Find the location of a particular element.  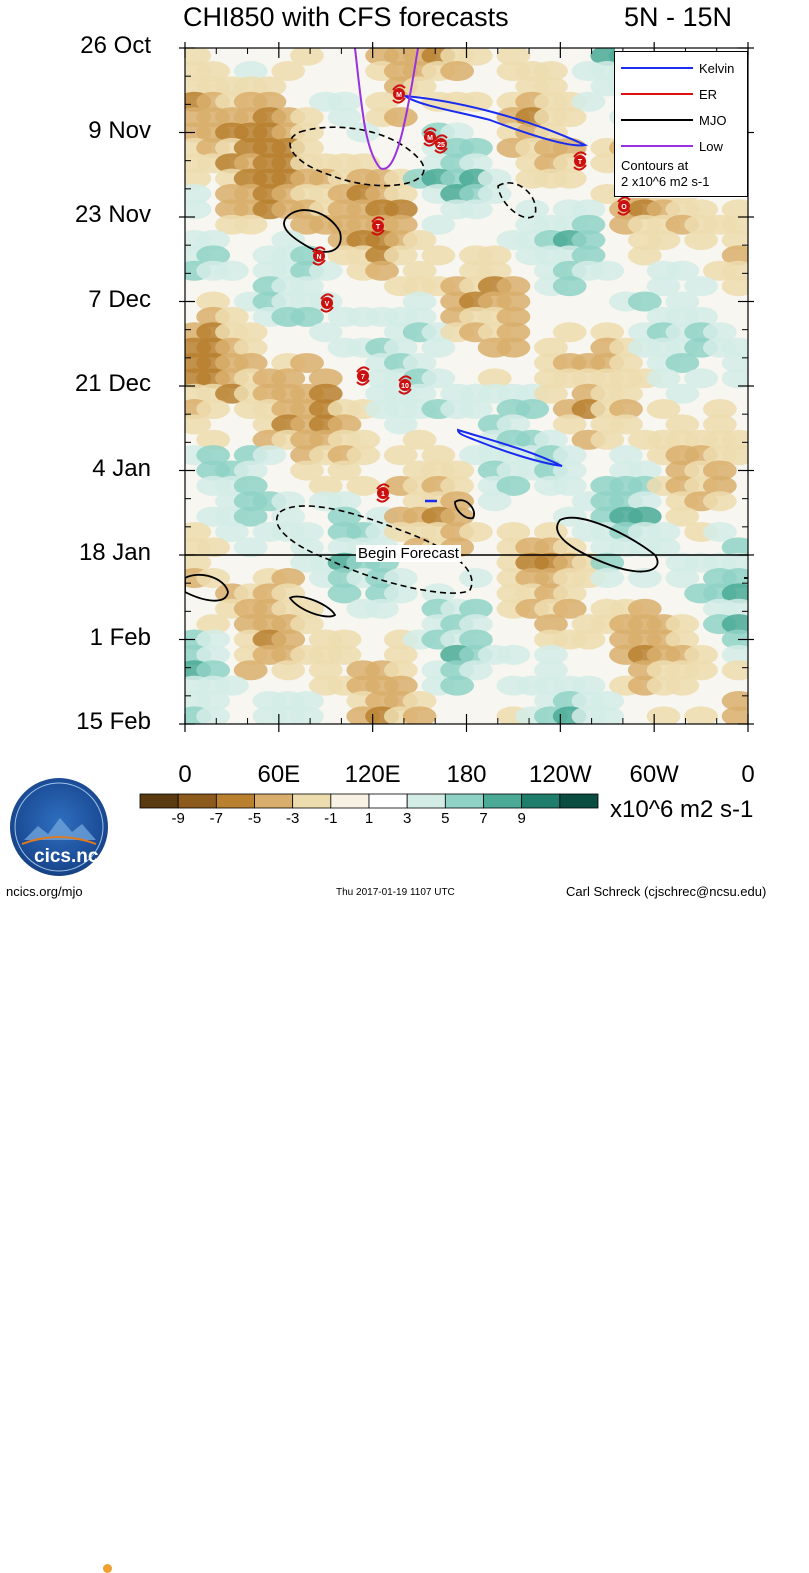

storm-marker-label: O is located at coordinates (624, 207).